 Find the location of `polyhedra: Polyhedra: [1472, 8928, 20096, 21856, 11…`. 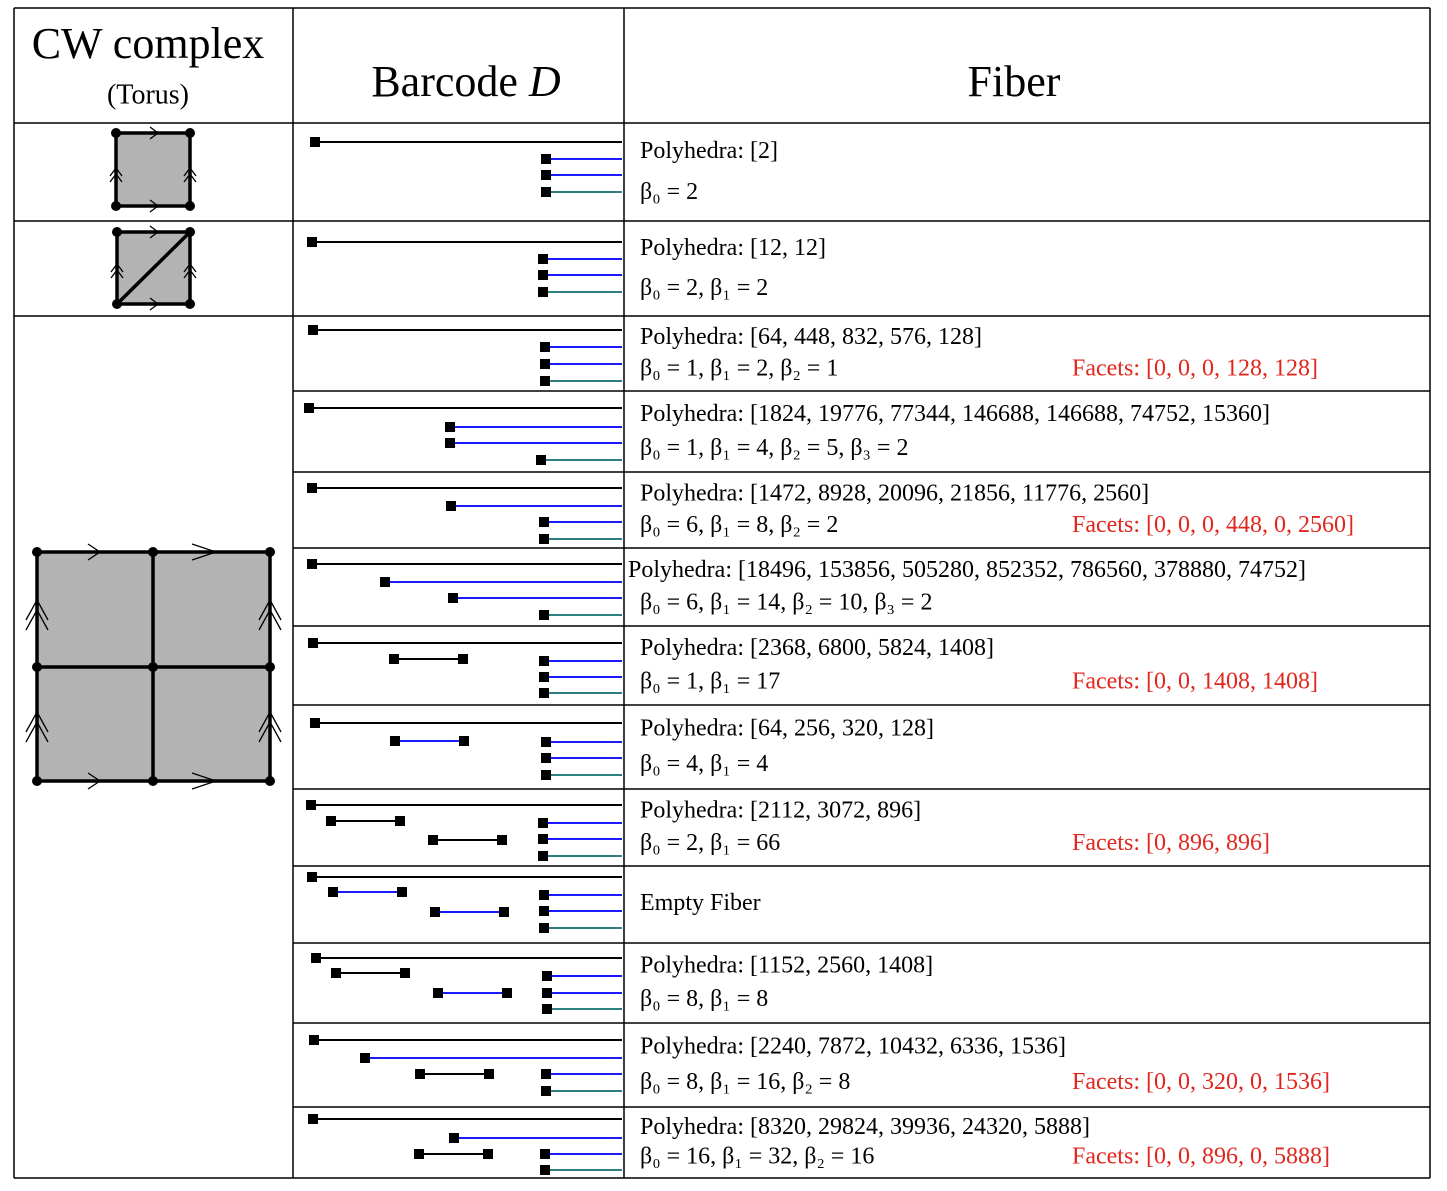

polyhedra: Polyhedra: [1472, 8928, 20096, 21856, 11… is located at coordinates (894, 493).